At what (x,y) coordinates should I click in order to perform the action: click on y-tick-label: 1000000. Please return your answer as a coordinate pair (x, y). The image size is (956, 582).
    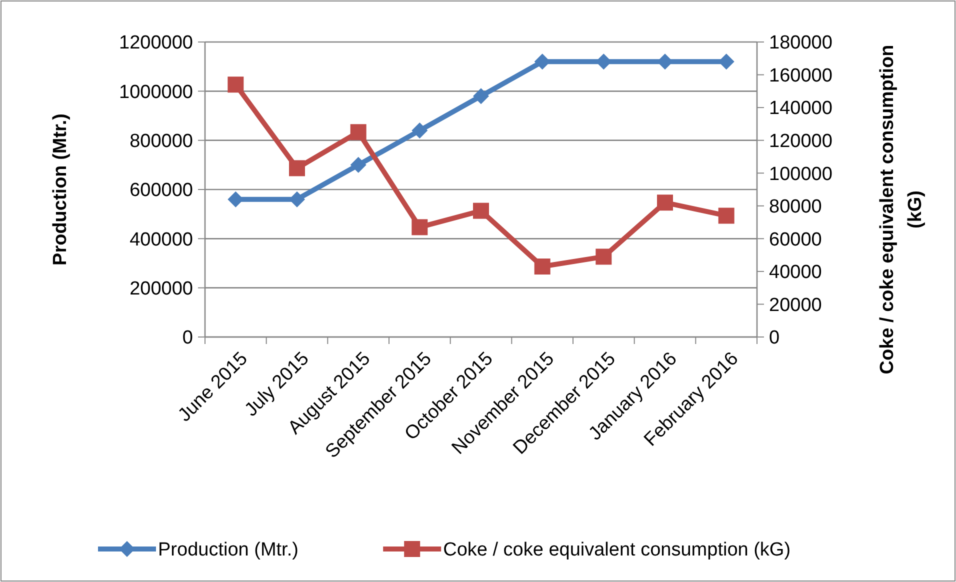
    Looking at the image, I should click on (156, 92).